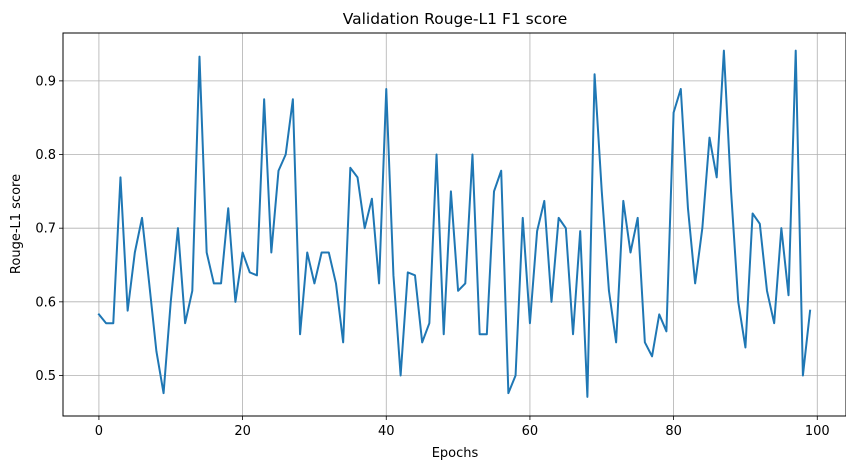  Describe the element at coordinates (45, 81) in the screenshot. I see `y-tick-label: 0.9` at that location.